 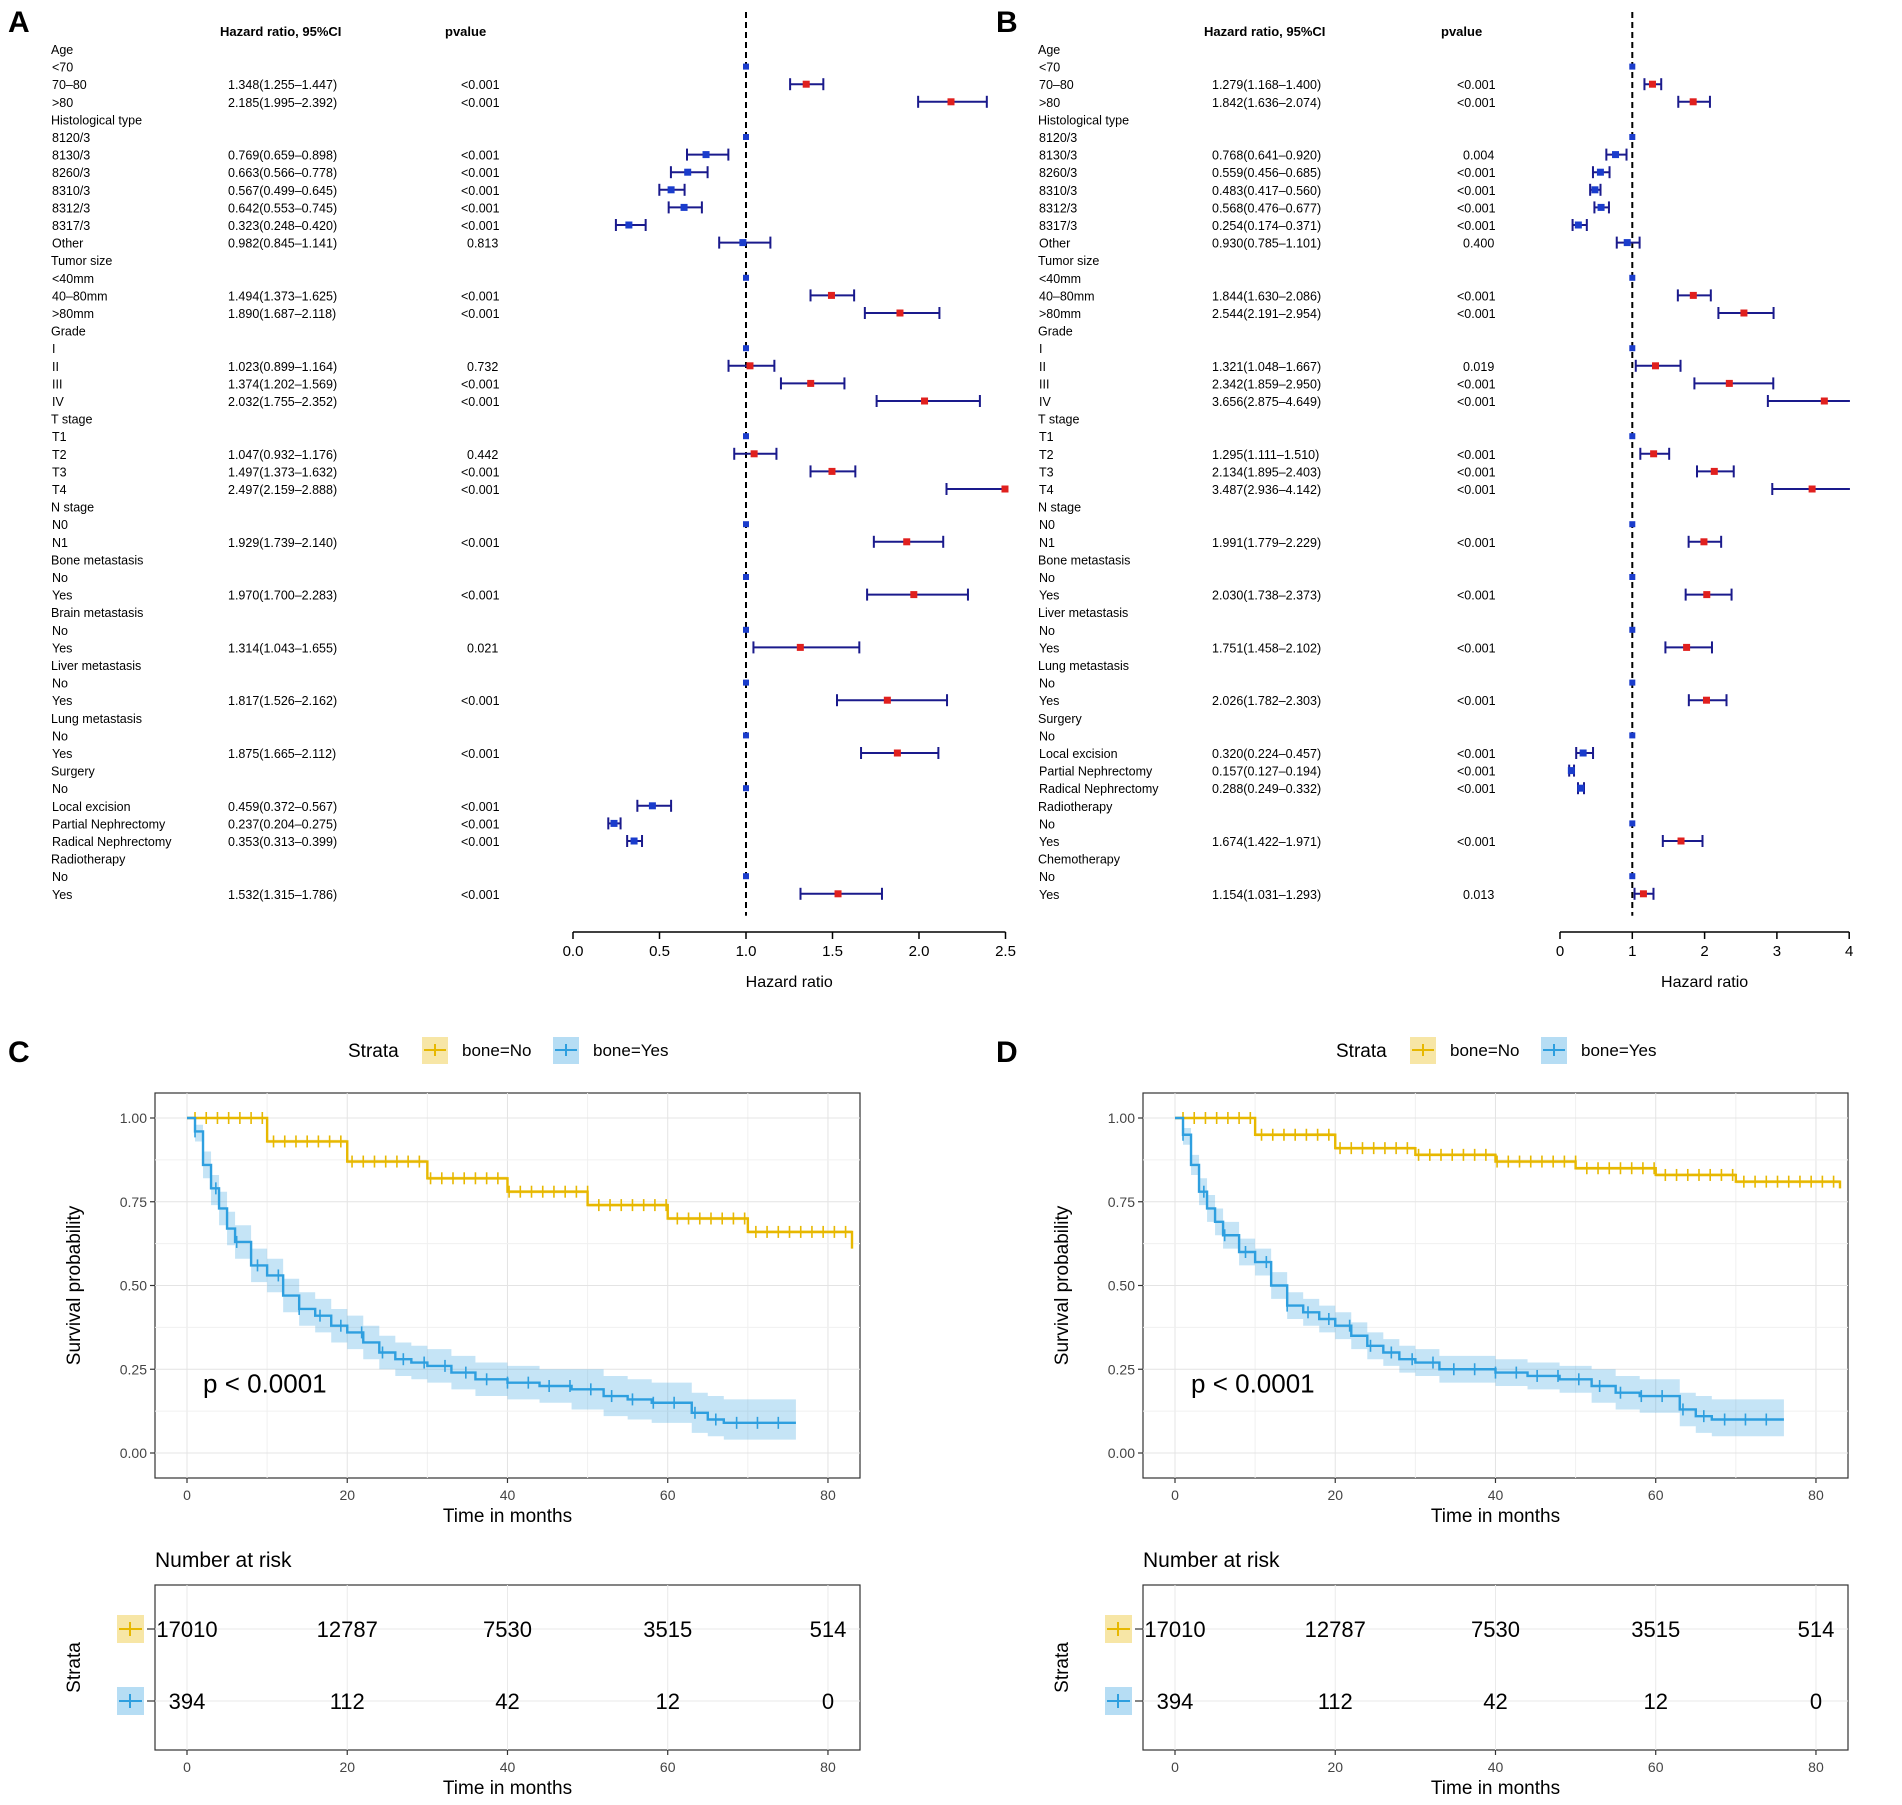 What do you see at coordinates (19, 22) in the screenshot?
I see `panel-label: A` at bounding box center [19, 22].